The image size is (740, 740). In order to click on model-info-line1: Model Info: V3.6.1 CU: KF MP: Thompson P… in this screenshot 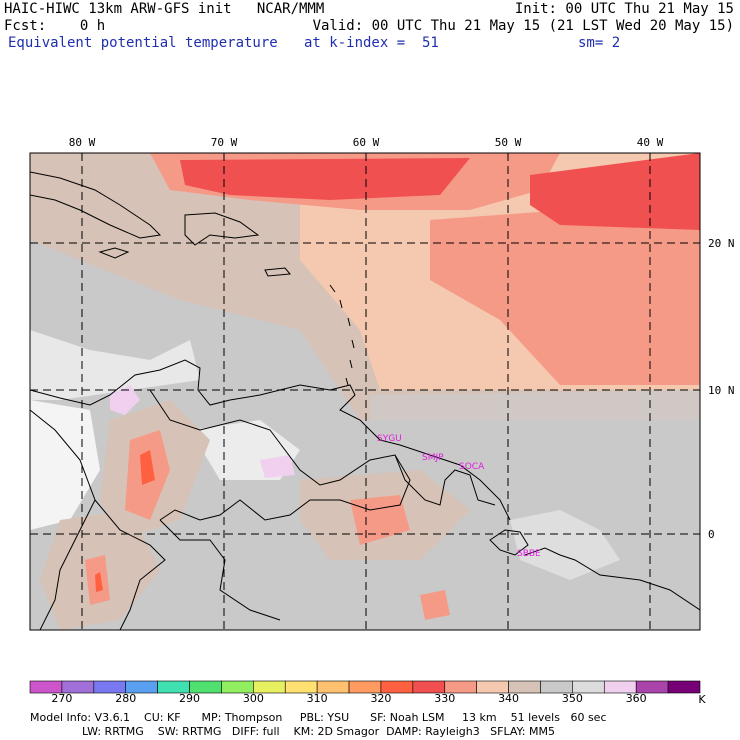, I will do `click(318, 717)`.